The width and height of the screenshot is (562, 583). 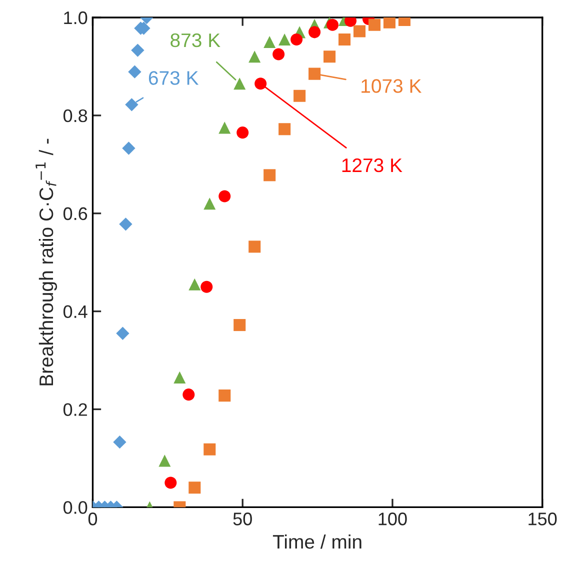 What do you see at coordinates (542, 519) in the screenshot?
I see `x-tick-label: 150` at bounding box center [542, 519].